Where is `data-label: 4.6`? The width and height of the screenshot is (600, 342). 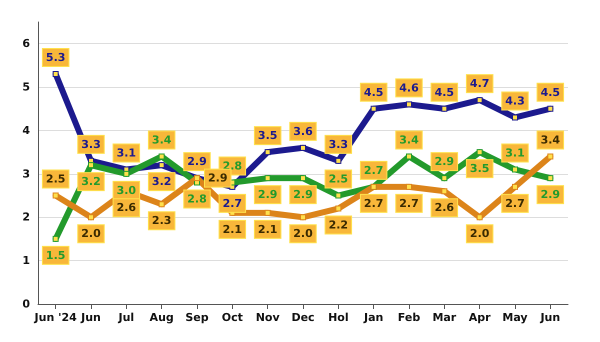
data-label: 4.6 is located at coordinates (409, 87).